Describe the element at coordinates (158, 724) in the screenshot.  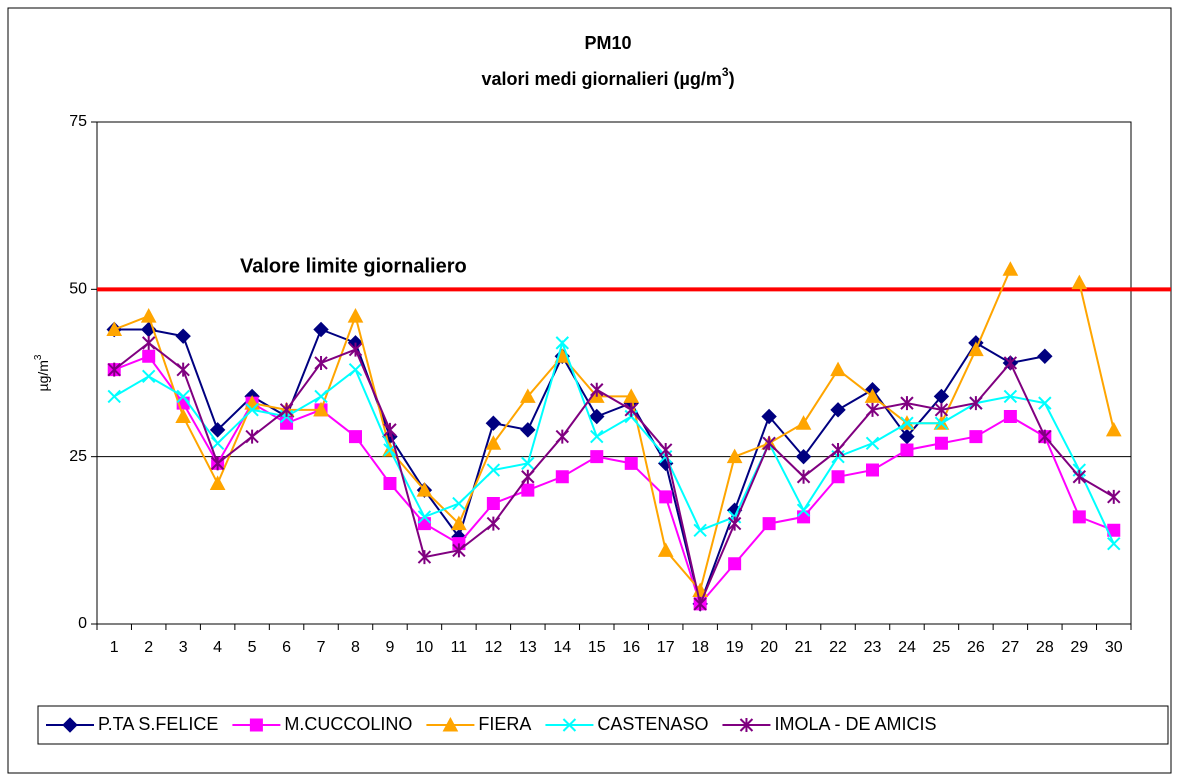
I see `legend-label: P.TA S.FELICE` at that location.